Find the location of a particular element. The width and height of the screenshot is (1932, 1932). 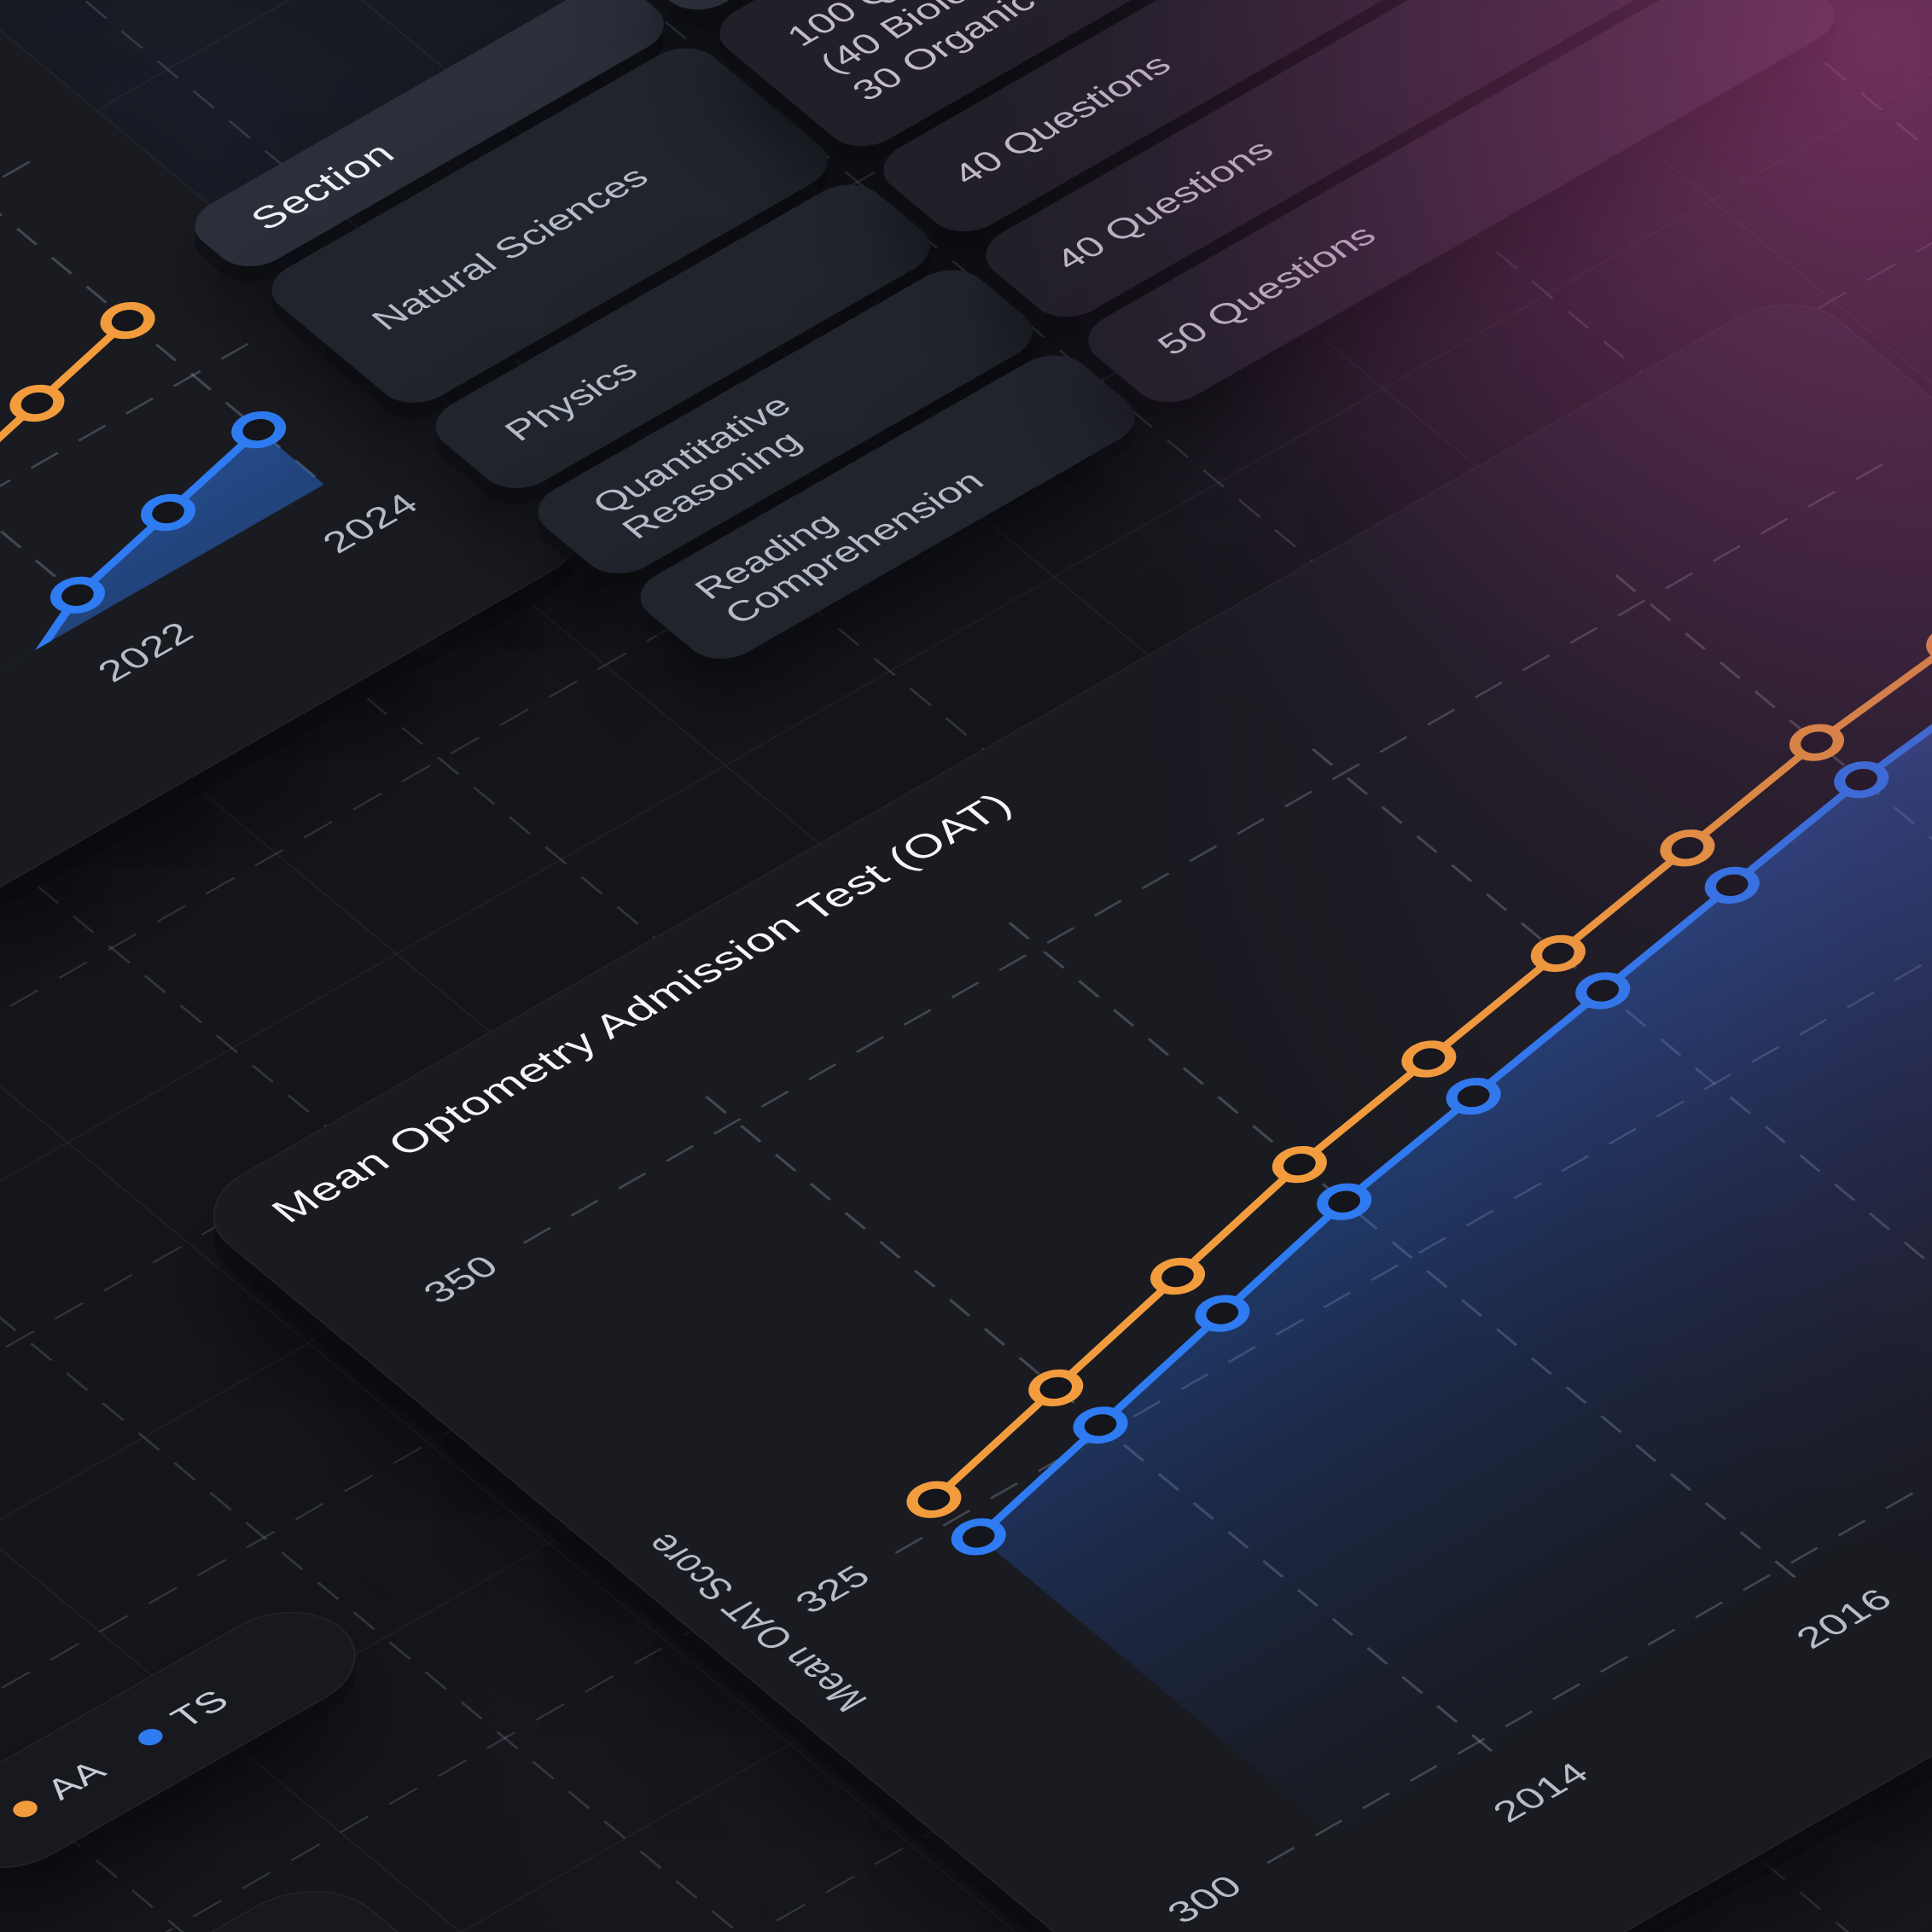

y-tick-label: 300 is located at coordinates (1204, 1899).